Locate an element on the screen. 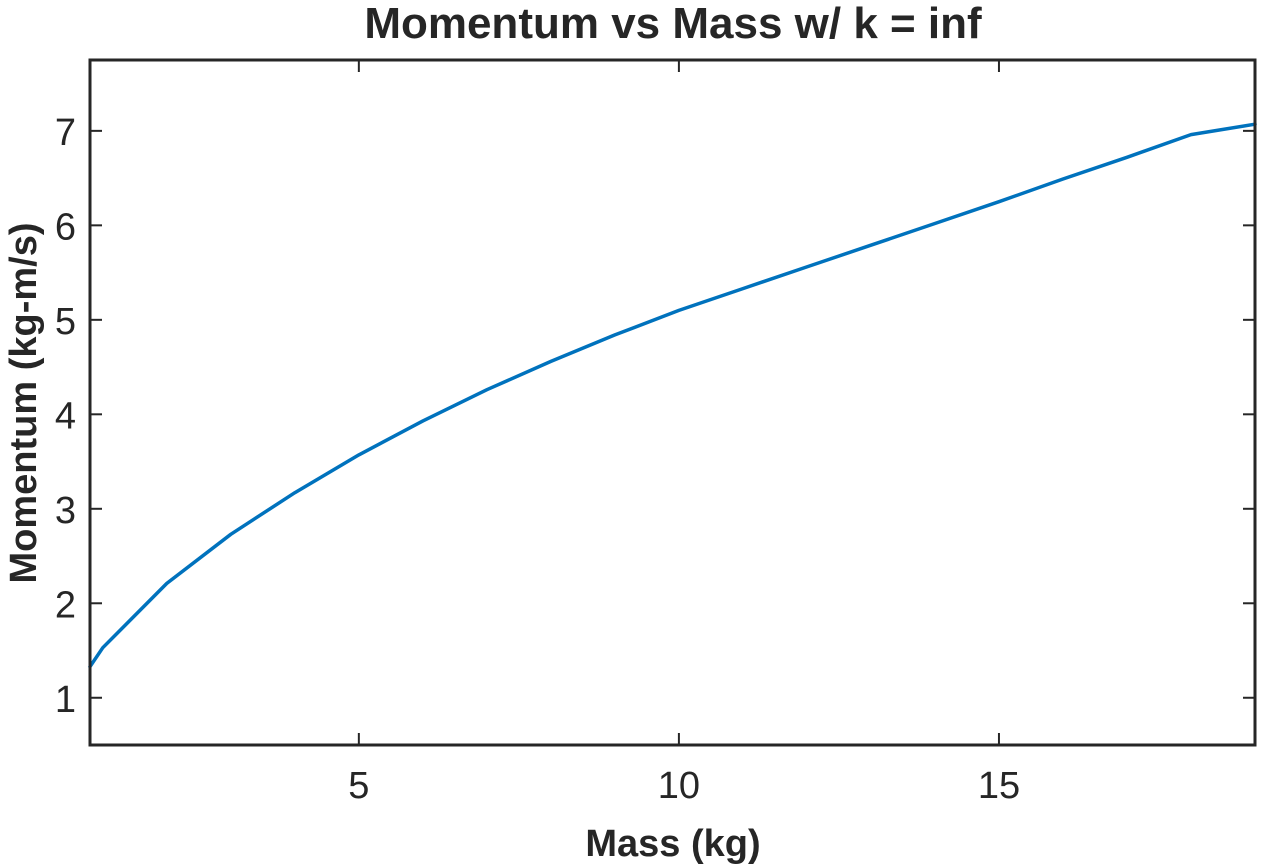 The height and width of the screenshot is (867, 1262). x-tick-label: 15 is located at coordinates (999, 786).